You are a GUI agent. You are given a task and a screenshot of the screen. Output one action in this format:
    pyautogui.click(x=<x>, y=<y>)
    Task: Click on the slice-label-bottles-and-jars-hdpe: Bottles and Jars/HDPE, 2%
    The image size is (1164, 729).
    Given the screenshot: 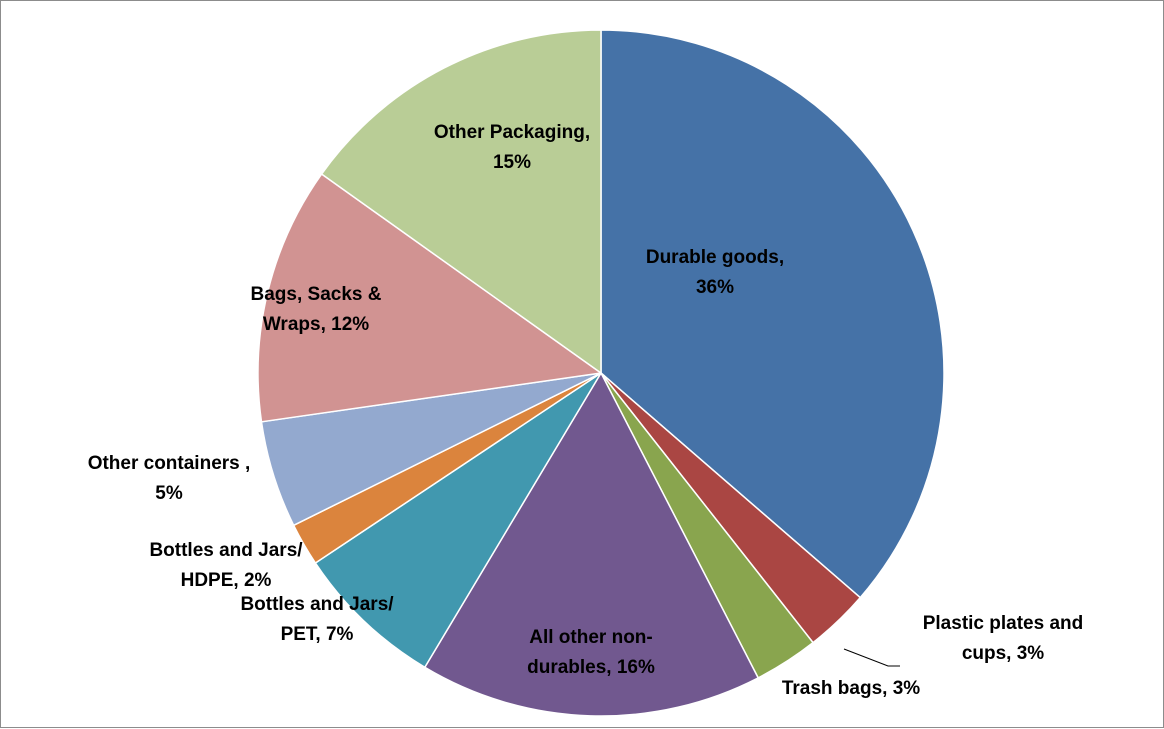 What is the action you would take?
    pyautogui.click(x=226, y=565)
    